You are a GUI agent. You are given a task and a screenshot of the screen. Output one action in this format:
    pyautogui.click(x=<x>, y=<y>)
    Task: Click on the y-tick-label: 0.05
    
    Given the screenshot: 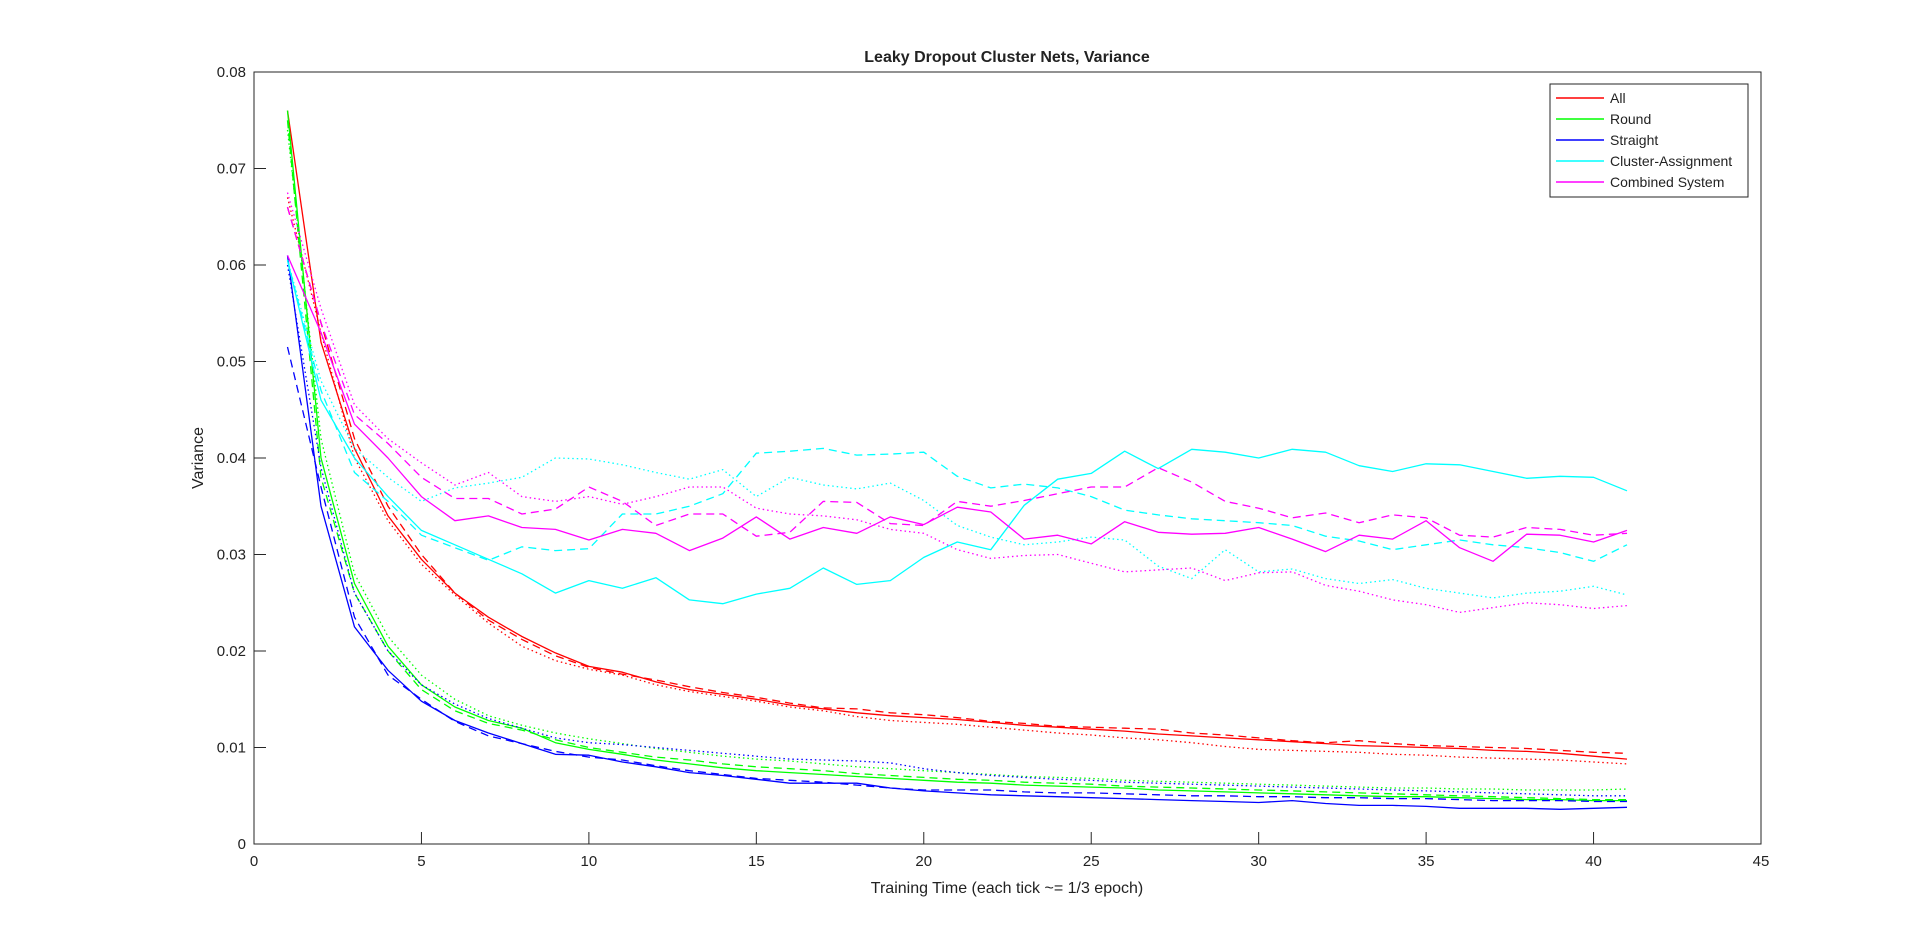 What is the action you would take?
    pyautogui.click(x=231, y=362)
    